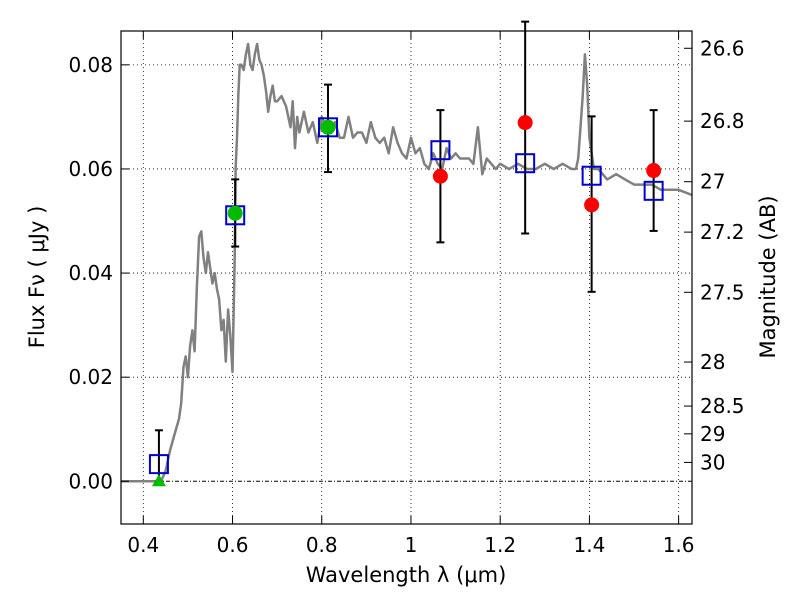 Image resolution: width=800 pixels, height=600 pixels. What do you see at coordinates (90, 169) in the screenshot?
I see `y-tick-label: 0.06` at bounding box center [90, 169].